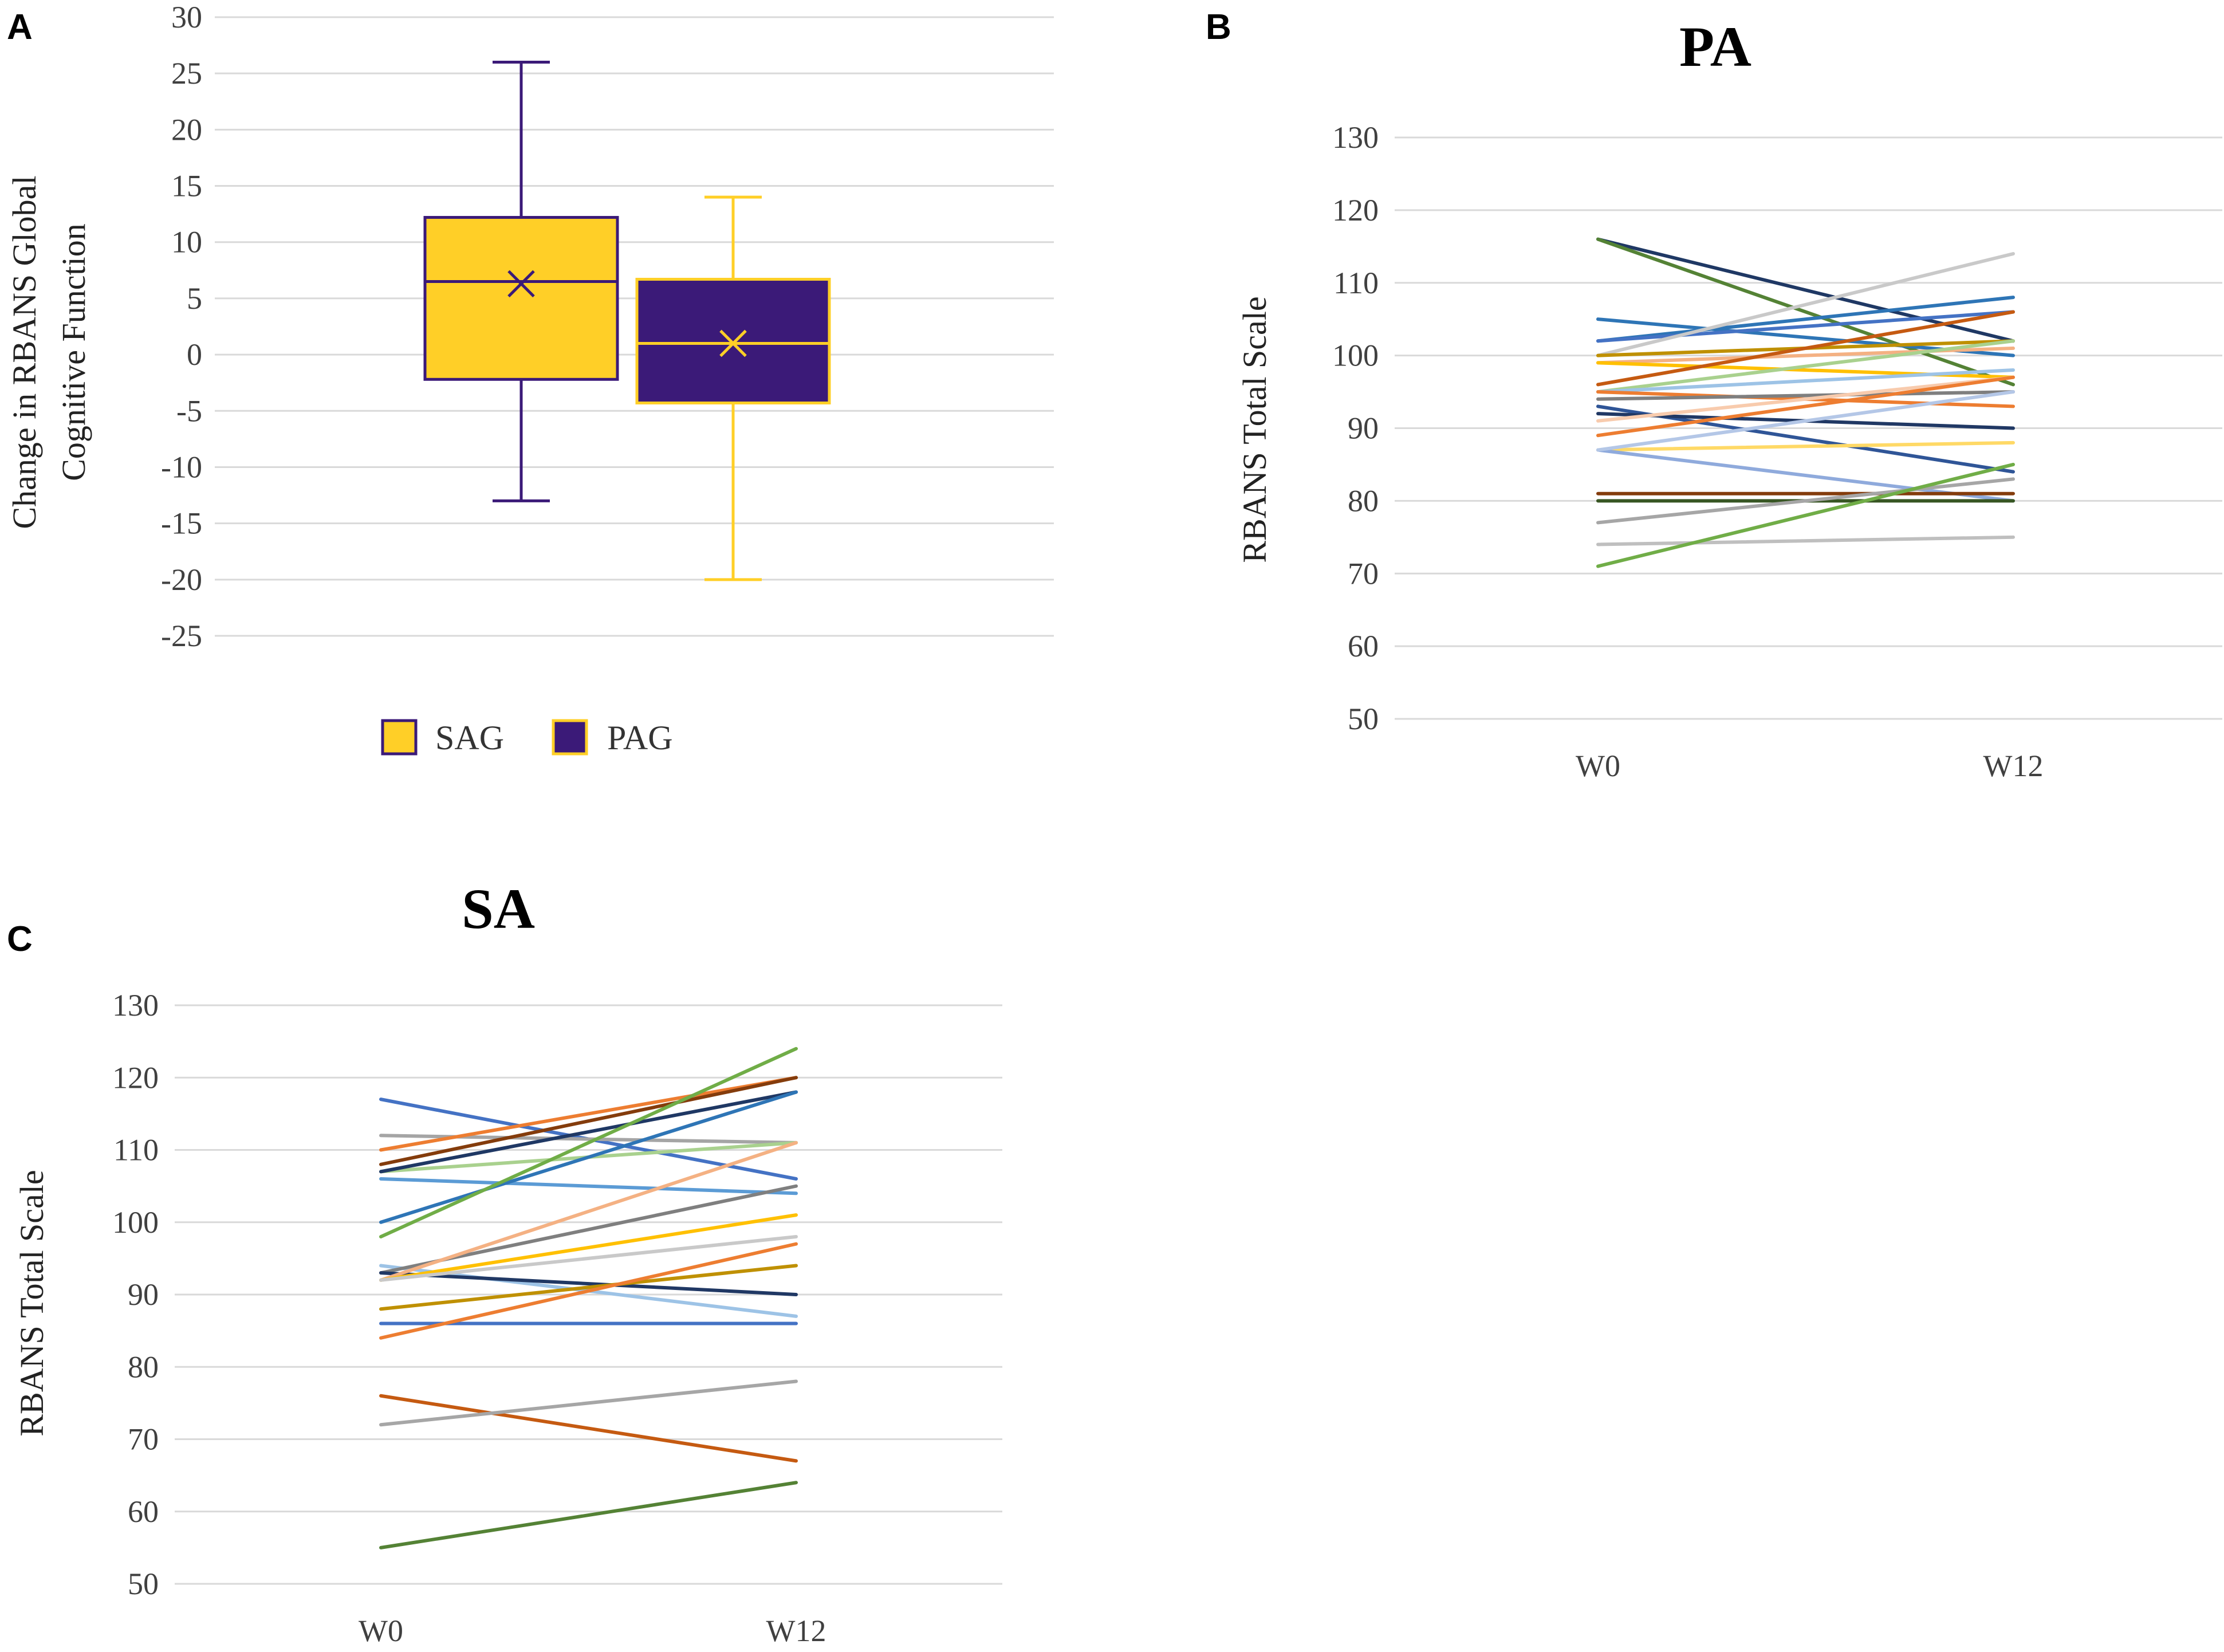 The height and width of the screenshot is (1652, 2224). What do you see at coordinates (186, 73) in the screenshot?
I see `panel-a-y-tick-label: 25` at bounding box center [186, 73].